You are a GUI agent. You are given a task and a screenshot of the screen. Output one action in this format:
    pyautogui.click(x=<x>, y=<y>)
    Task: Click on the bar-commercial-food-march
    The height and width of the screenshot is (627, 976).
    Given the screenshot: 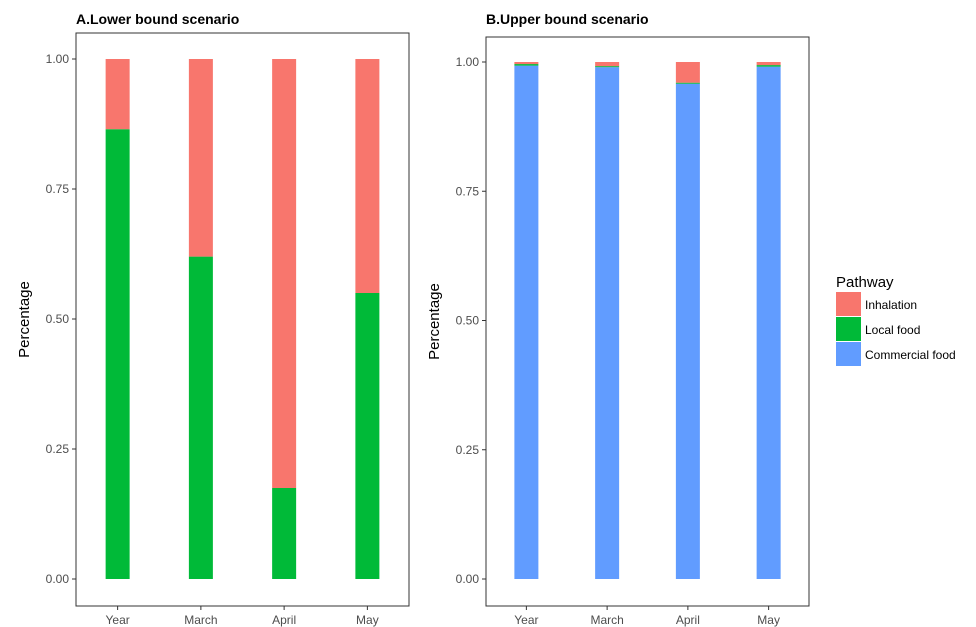 What is the action you would take?
    pyautogui.click(x=607, y=323)
    